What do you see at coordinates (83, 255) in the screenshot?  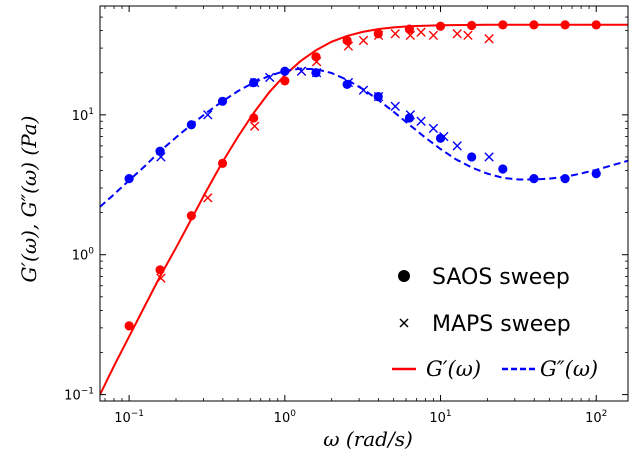 I see `y-tick-label: 10⁰` at bounding box center [83, 255].